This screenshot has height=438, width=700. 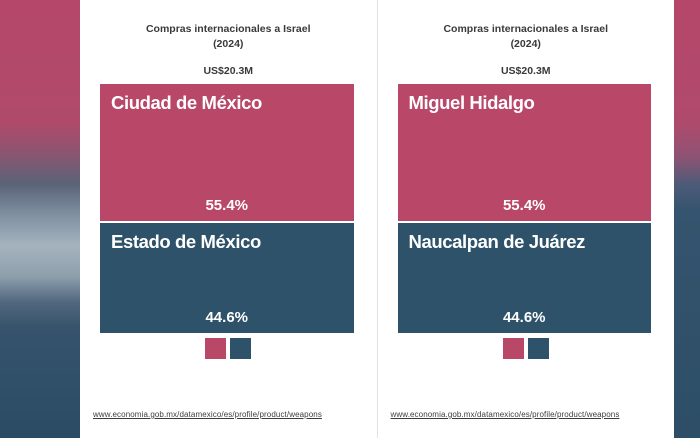 I want to click on treemap-segment-ciudad-de-mexico: Ciudad de México 55.4%, so click(x=227, y=153).